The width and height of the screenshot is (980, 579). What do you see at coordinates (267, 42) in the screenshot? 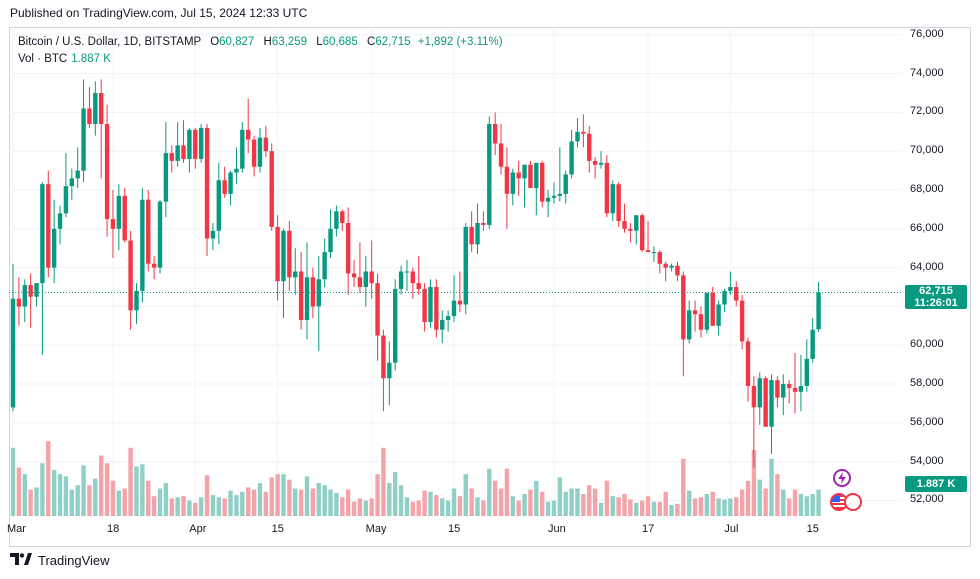
I see `high-key: H` at bounding box center [267, 42].